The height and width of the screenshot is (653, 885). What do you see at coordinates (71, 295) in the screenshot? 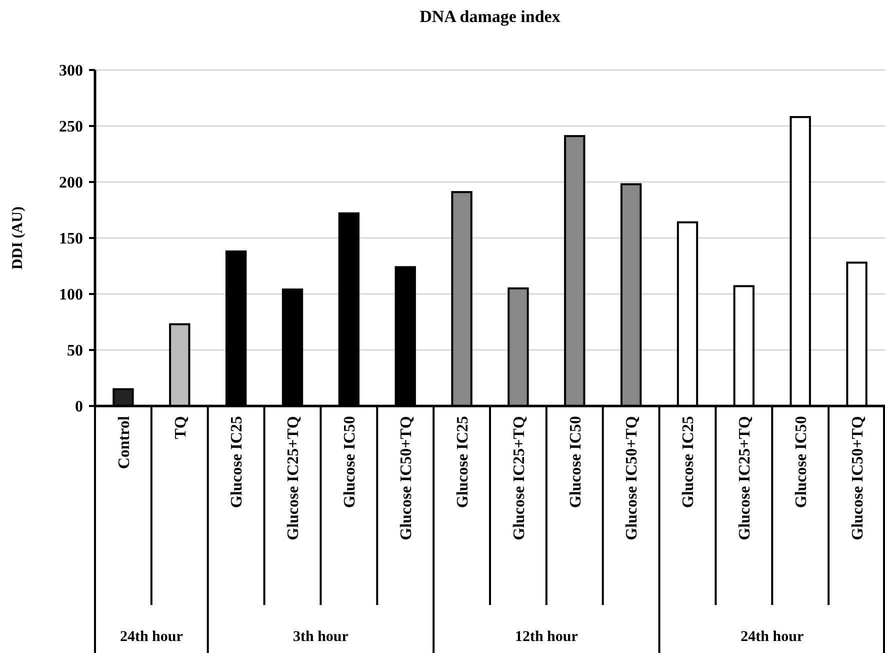
I see `y-tick-label: 100` at bounding box center [71, 295].